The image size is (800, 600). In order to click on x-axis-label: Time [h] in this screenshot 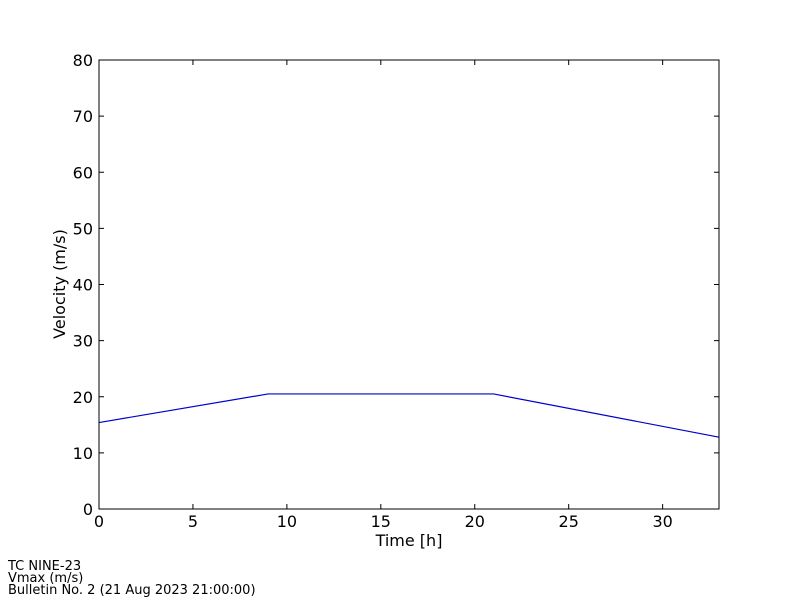, I will do `click(409, 540)`.